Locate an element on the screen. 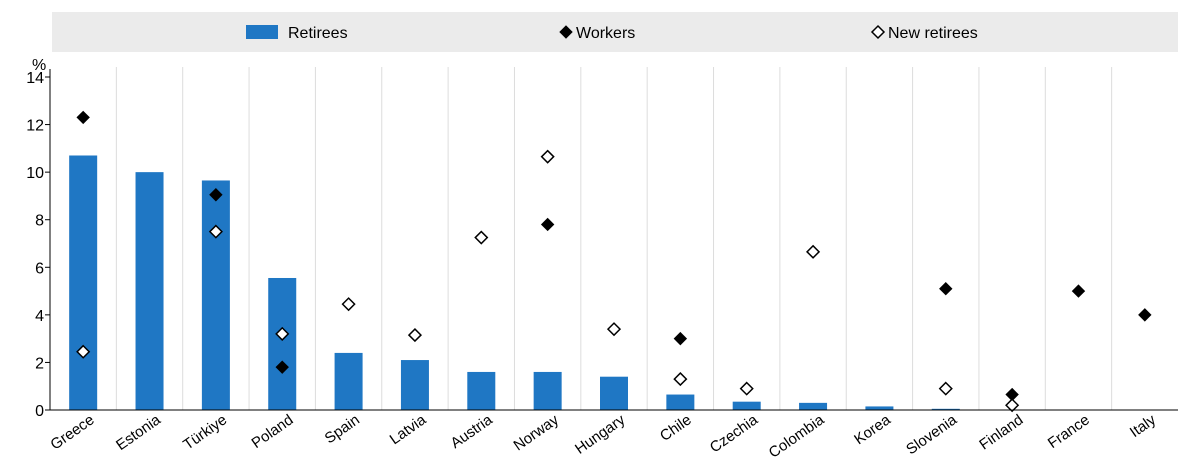 Image resolution: width=1184 pixels, height=475 pixels. marker-new-retirees-czechia is located at coordinates (746, 388).